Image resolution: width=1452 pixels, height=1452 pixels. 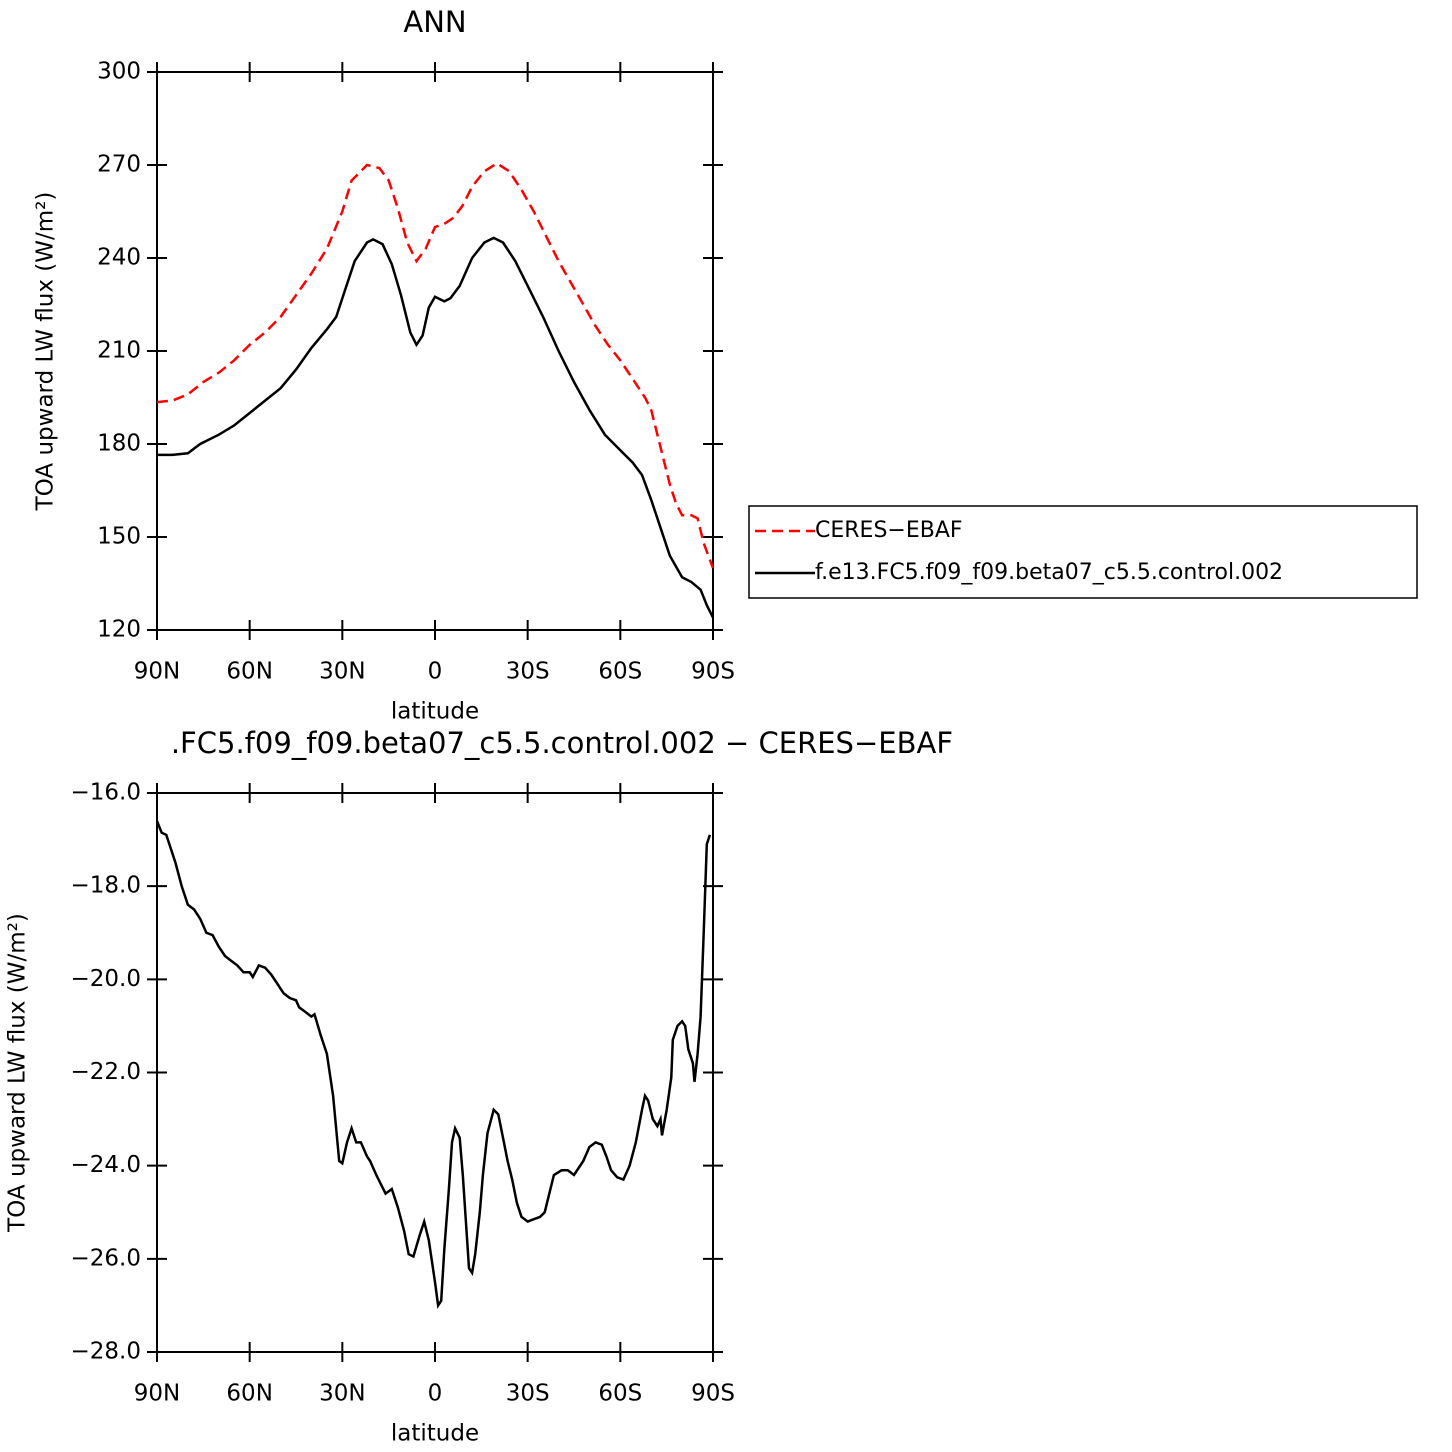 What do you see at coordinates (119, 165) in the screenshot?
I see `y-tick-label: 270` at bounding box center [119, 165].